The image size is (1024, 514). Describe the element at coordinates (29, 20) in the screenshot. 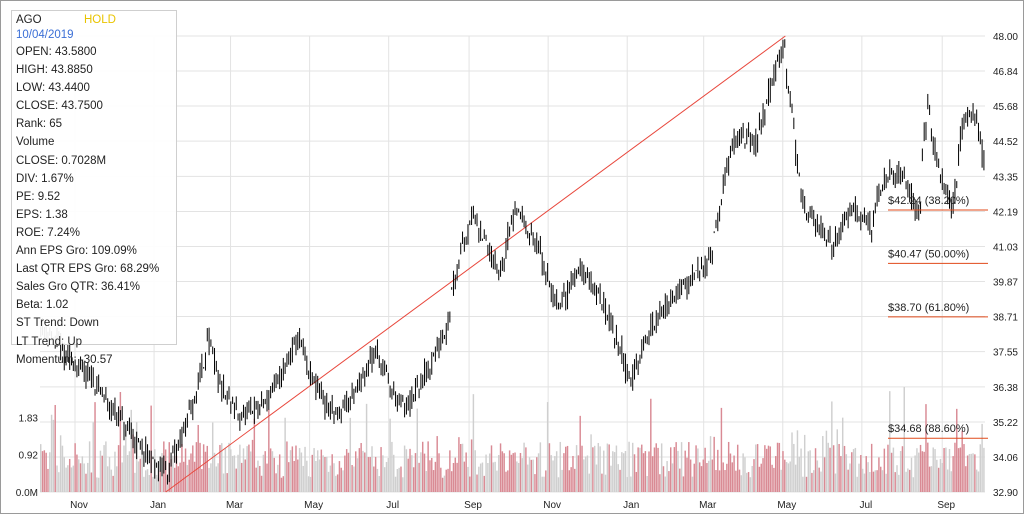

I see `ticker-symbol: AGO` at that location.